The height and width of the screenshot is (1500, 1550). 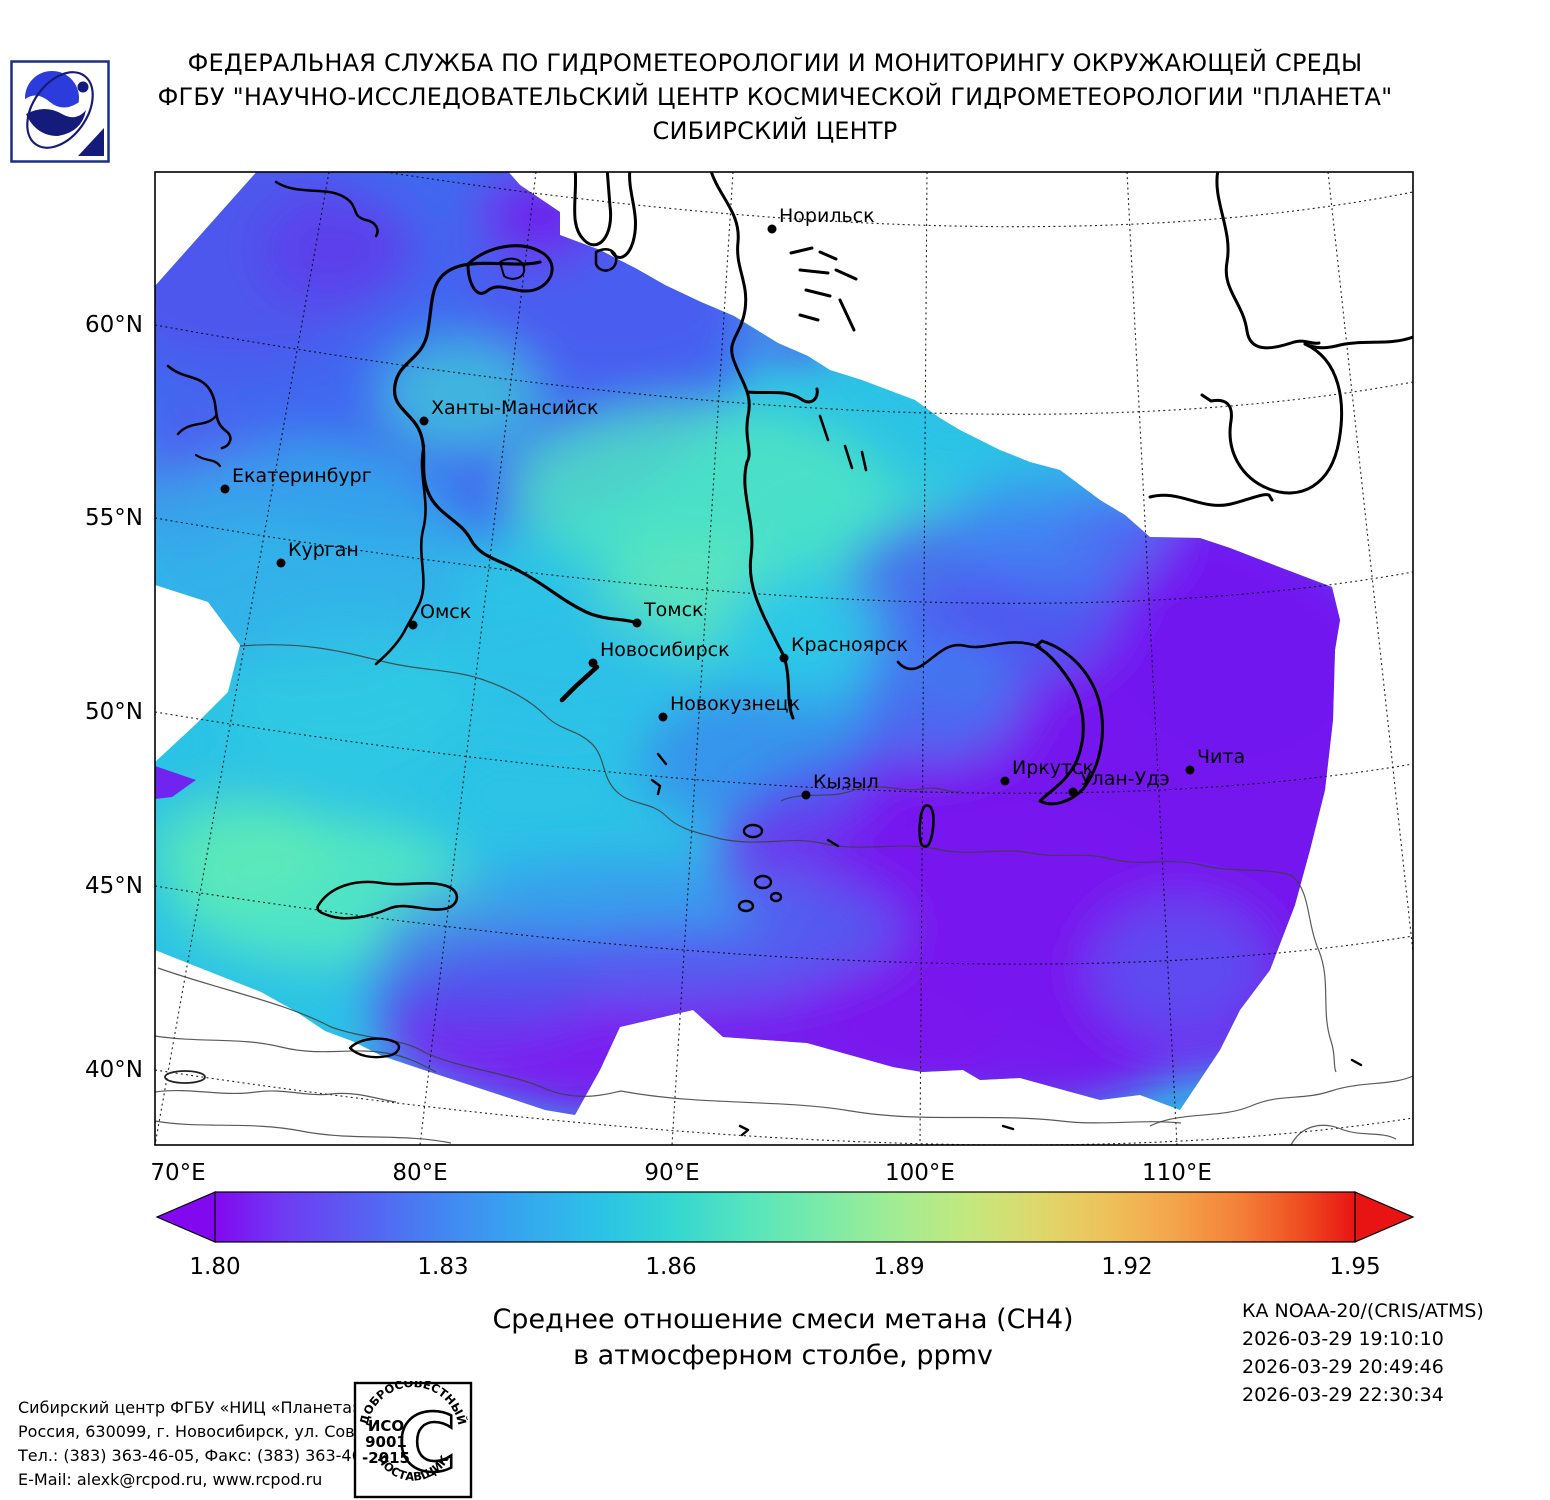 What do you see at coordinates (190, 1407) in the screenshot?
I see `contact-line: Сибирский центр ФГБУ «НИЦ «Планета»` at bounding box center [190, 1407].